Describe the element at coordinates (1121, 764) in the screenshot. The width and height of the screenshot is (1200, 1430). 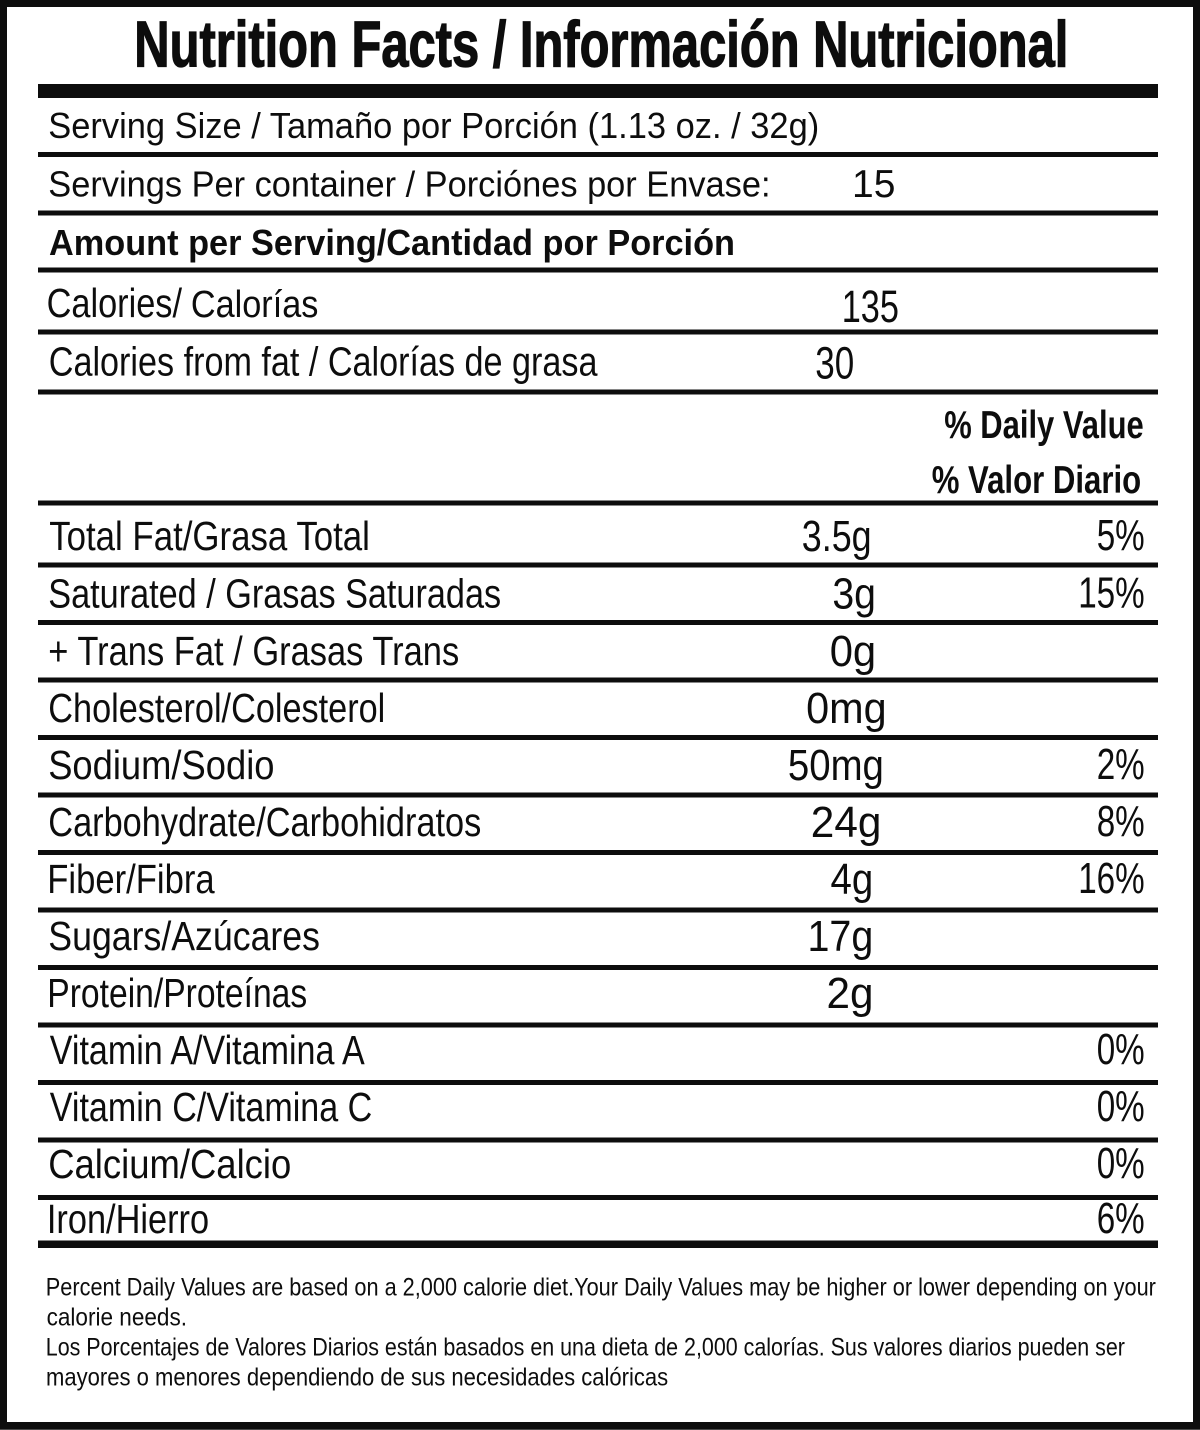
I see `svg-text: 2%` at that location.